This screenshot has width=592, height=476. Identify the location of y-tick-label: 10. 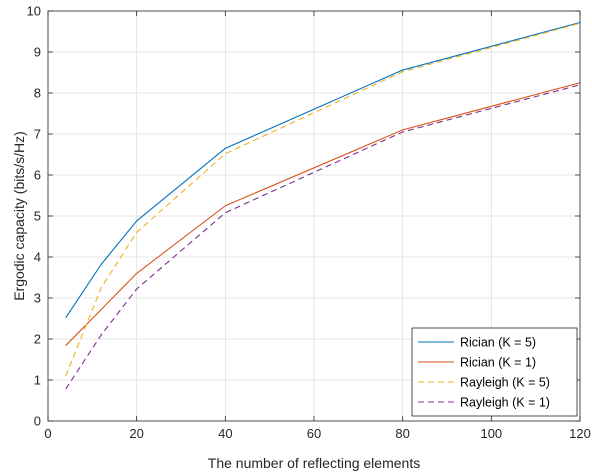
(34, 11).